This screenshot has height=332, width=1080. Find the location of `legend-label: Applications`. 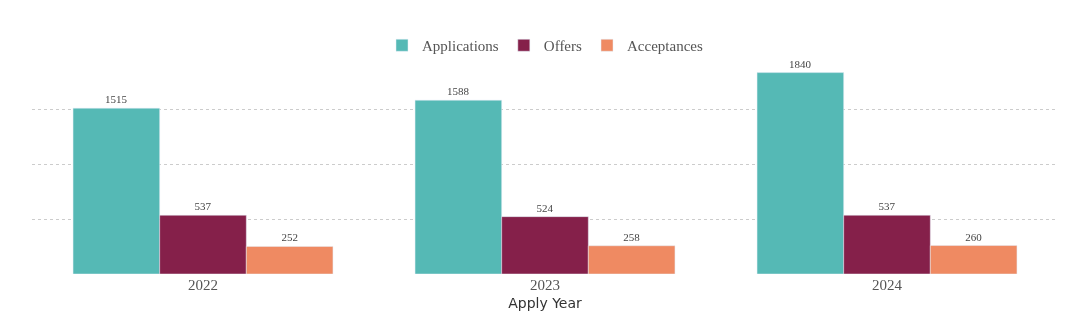

legend-label: Applications is located at coordinates (460, 46).